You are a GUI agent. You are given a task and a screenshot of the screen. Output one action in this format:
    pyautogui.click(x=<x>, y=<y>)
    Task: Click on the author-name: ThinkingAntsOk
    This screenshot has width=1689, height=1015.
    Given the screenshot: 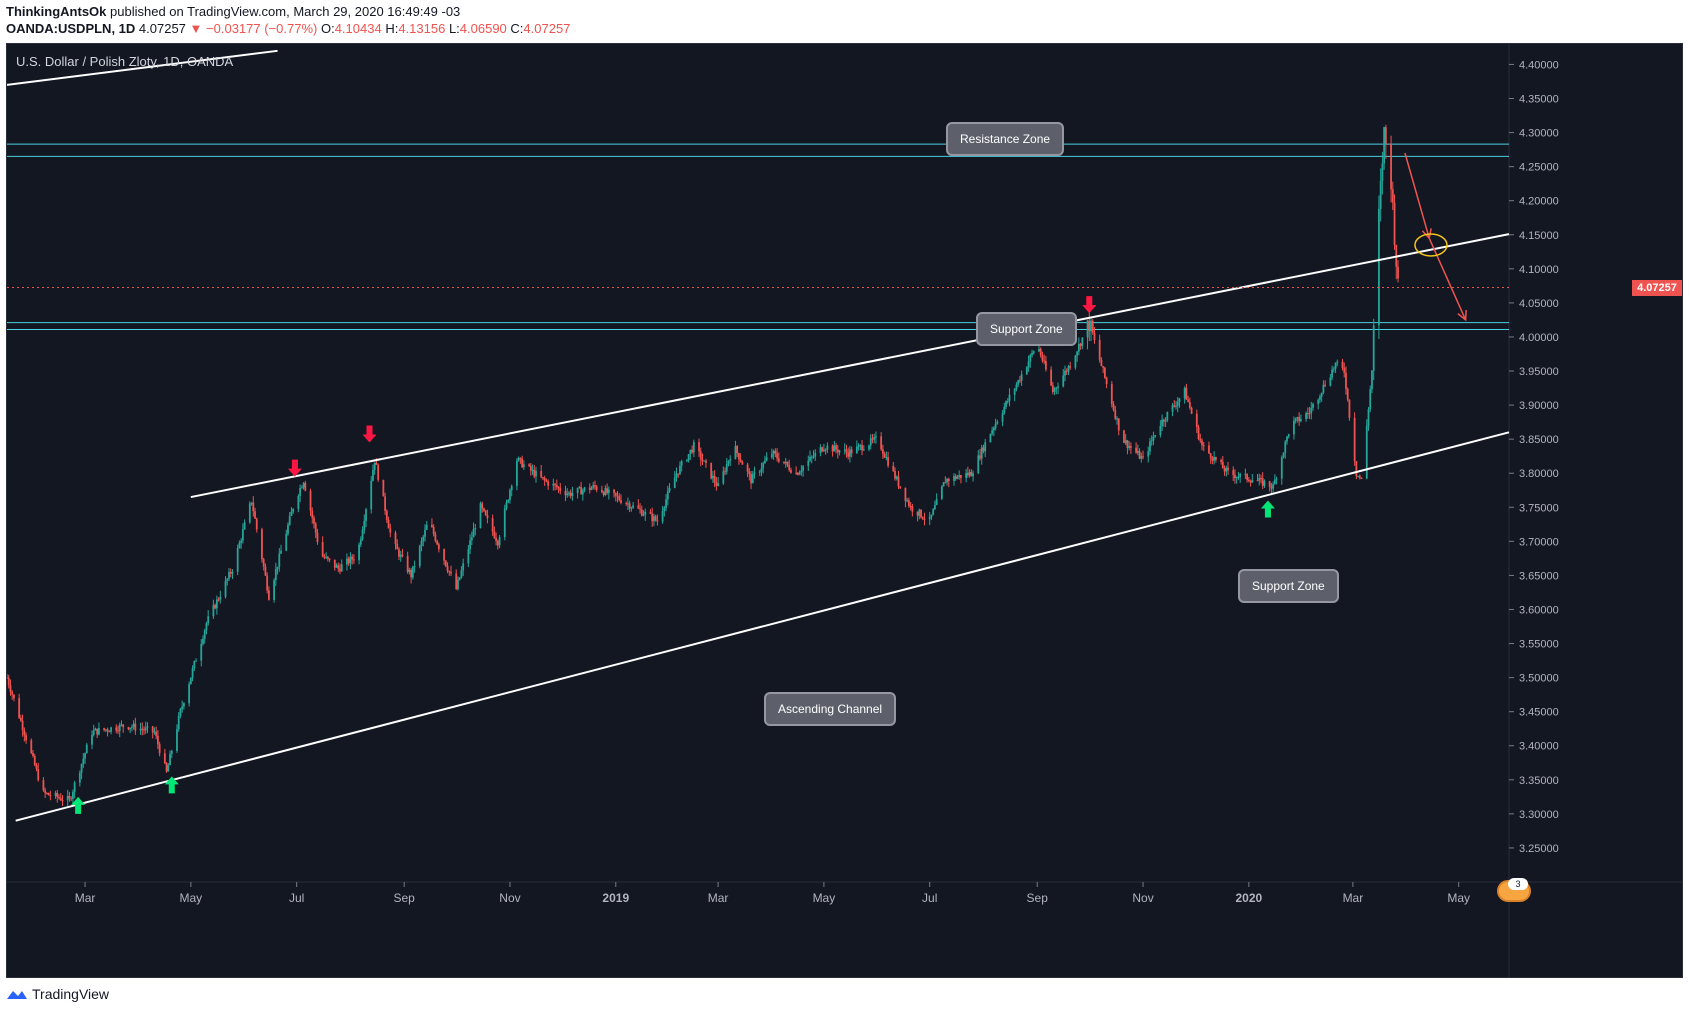 What is the action you would take?
    pyautogui.click(x=56, y=11)
    